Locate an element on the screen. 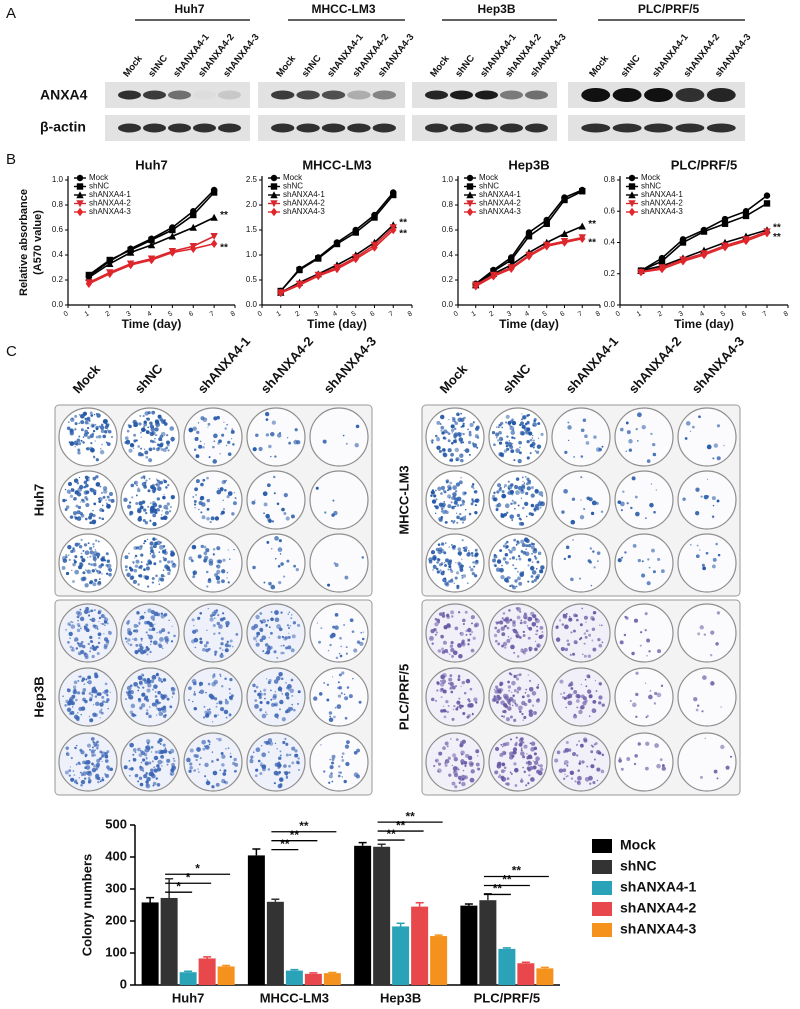 The height and width of the screenshot is (1009, 800). significance: ** is located at coordinates (224, 247).